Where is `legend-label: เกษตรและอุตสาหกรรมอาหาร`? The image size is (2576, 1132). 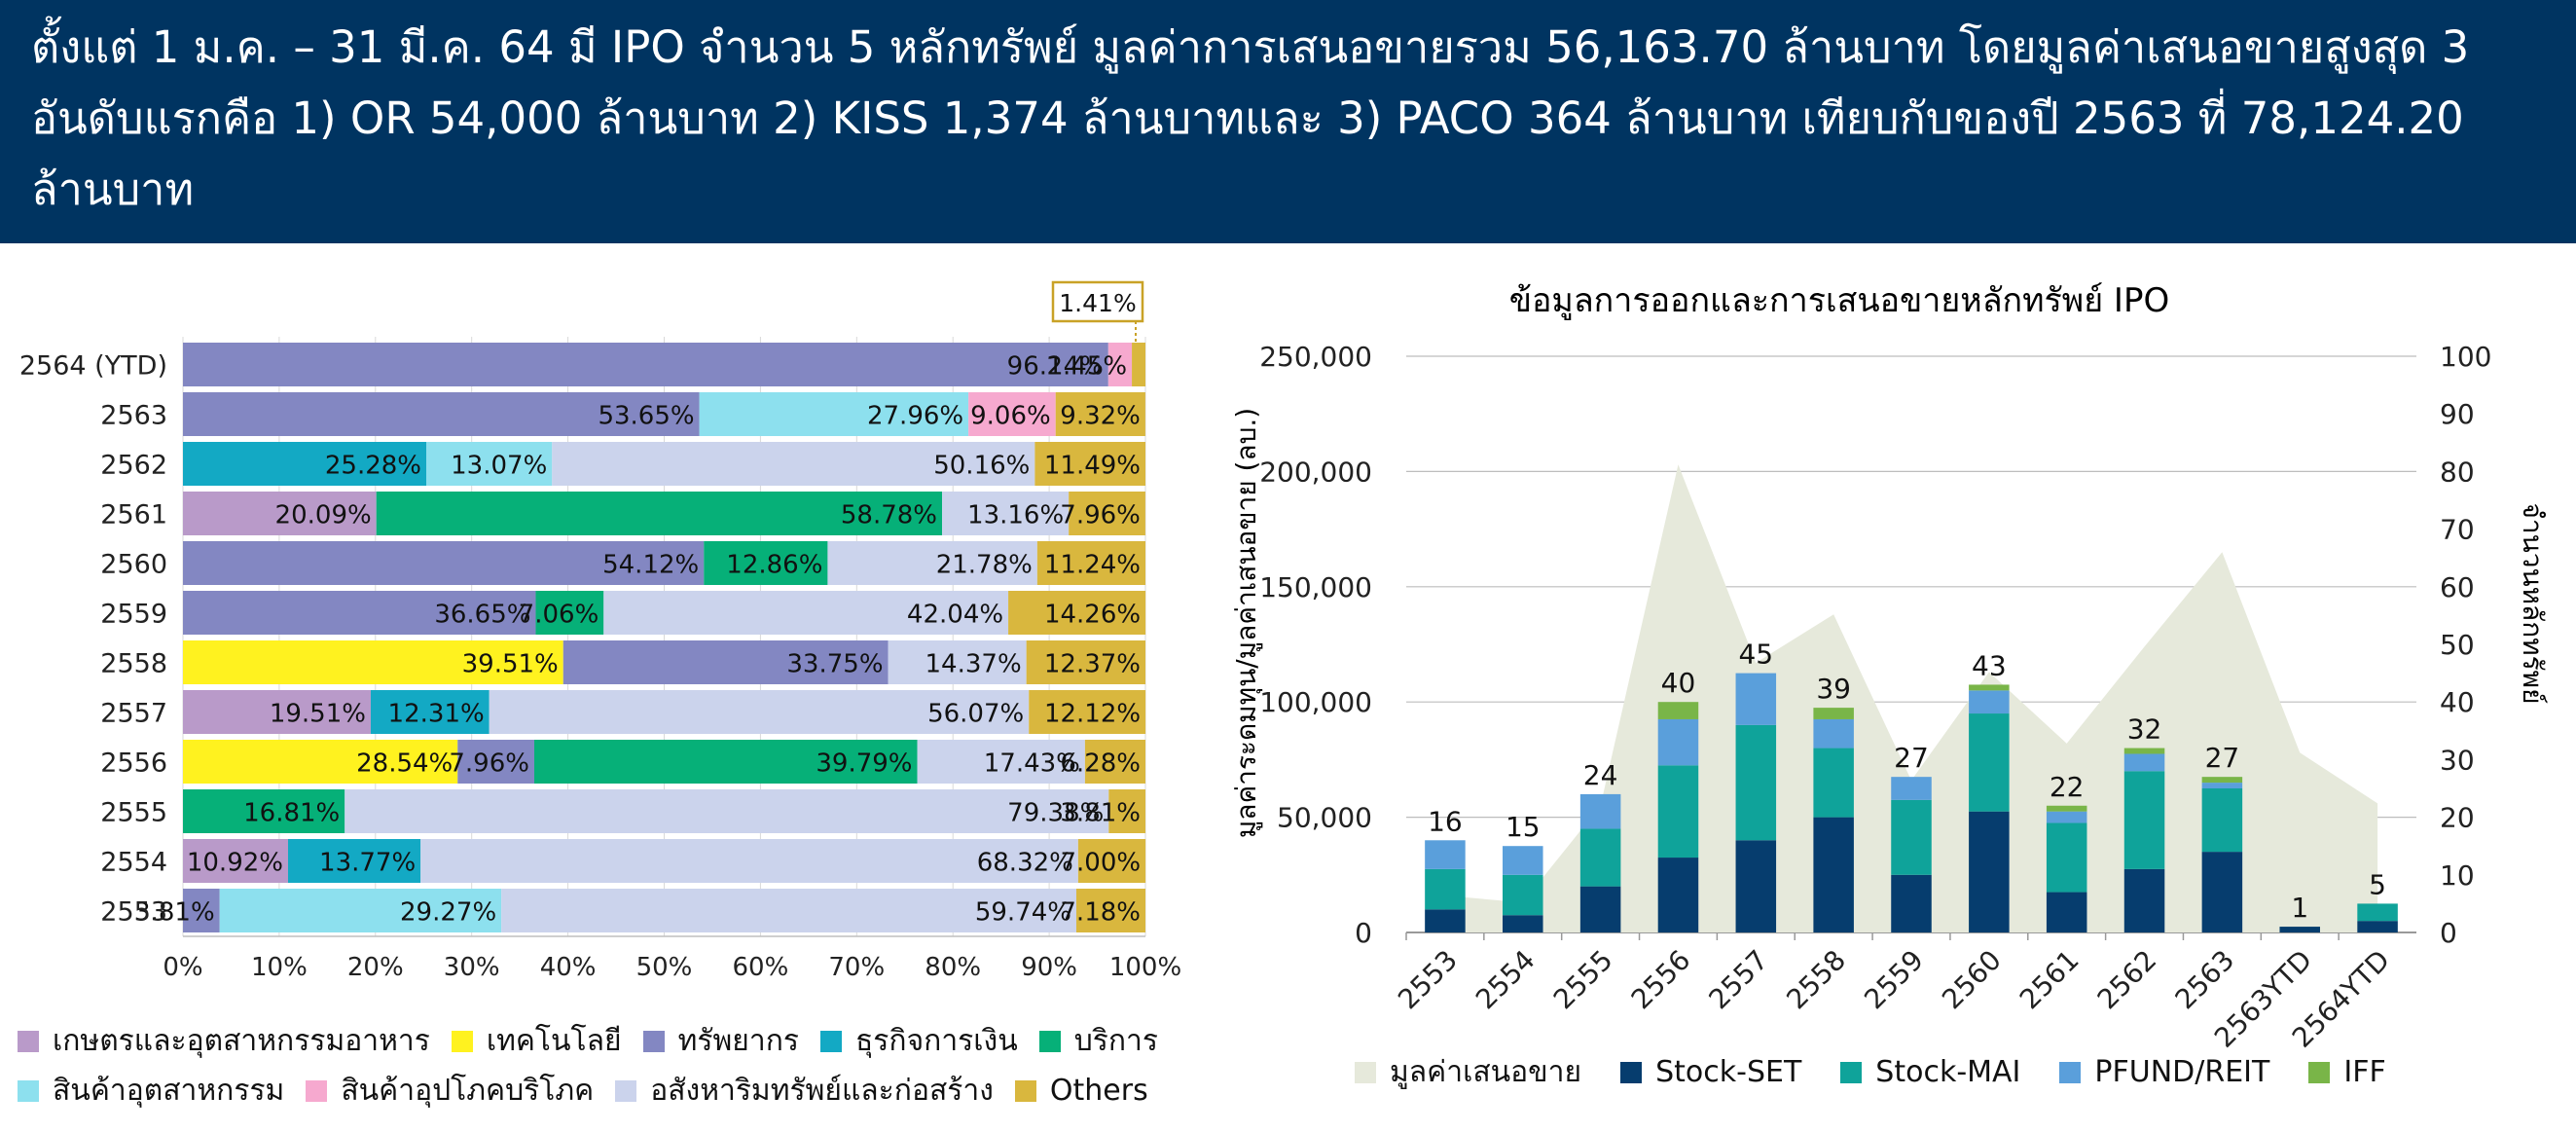
legend-label: เกษตรและอุตสาหกรรมอาหาร is located at coordinates (241, 1041).